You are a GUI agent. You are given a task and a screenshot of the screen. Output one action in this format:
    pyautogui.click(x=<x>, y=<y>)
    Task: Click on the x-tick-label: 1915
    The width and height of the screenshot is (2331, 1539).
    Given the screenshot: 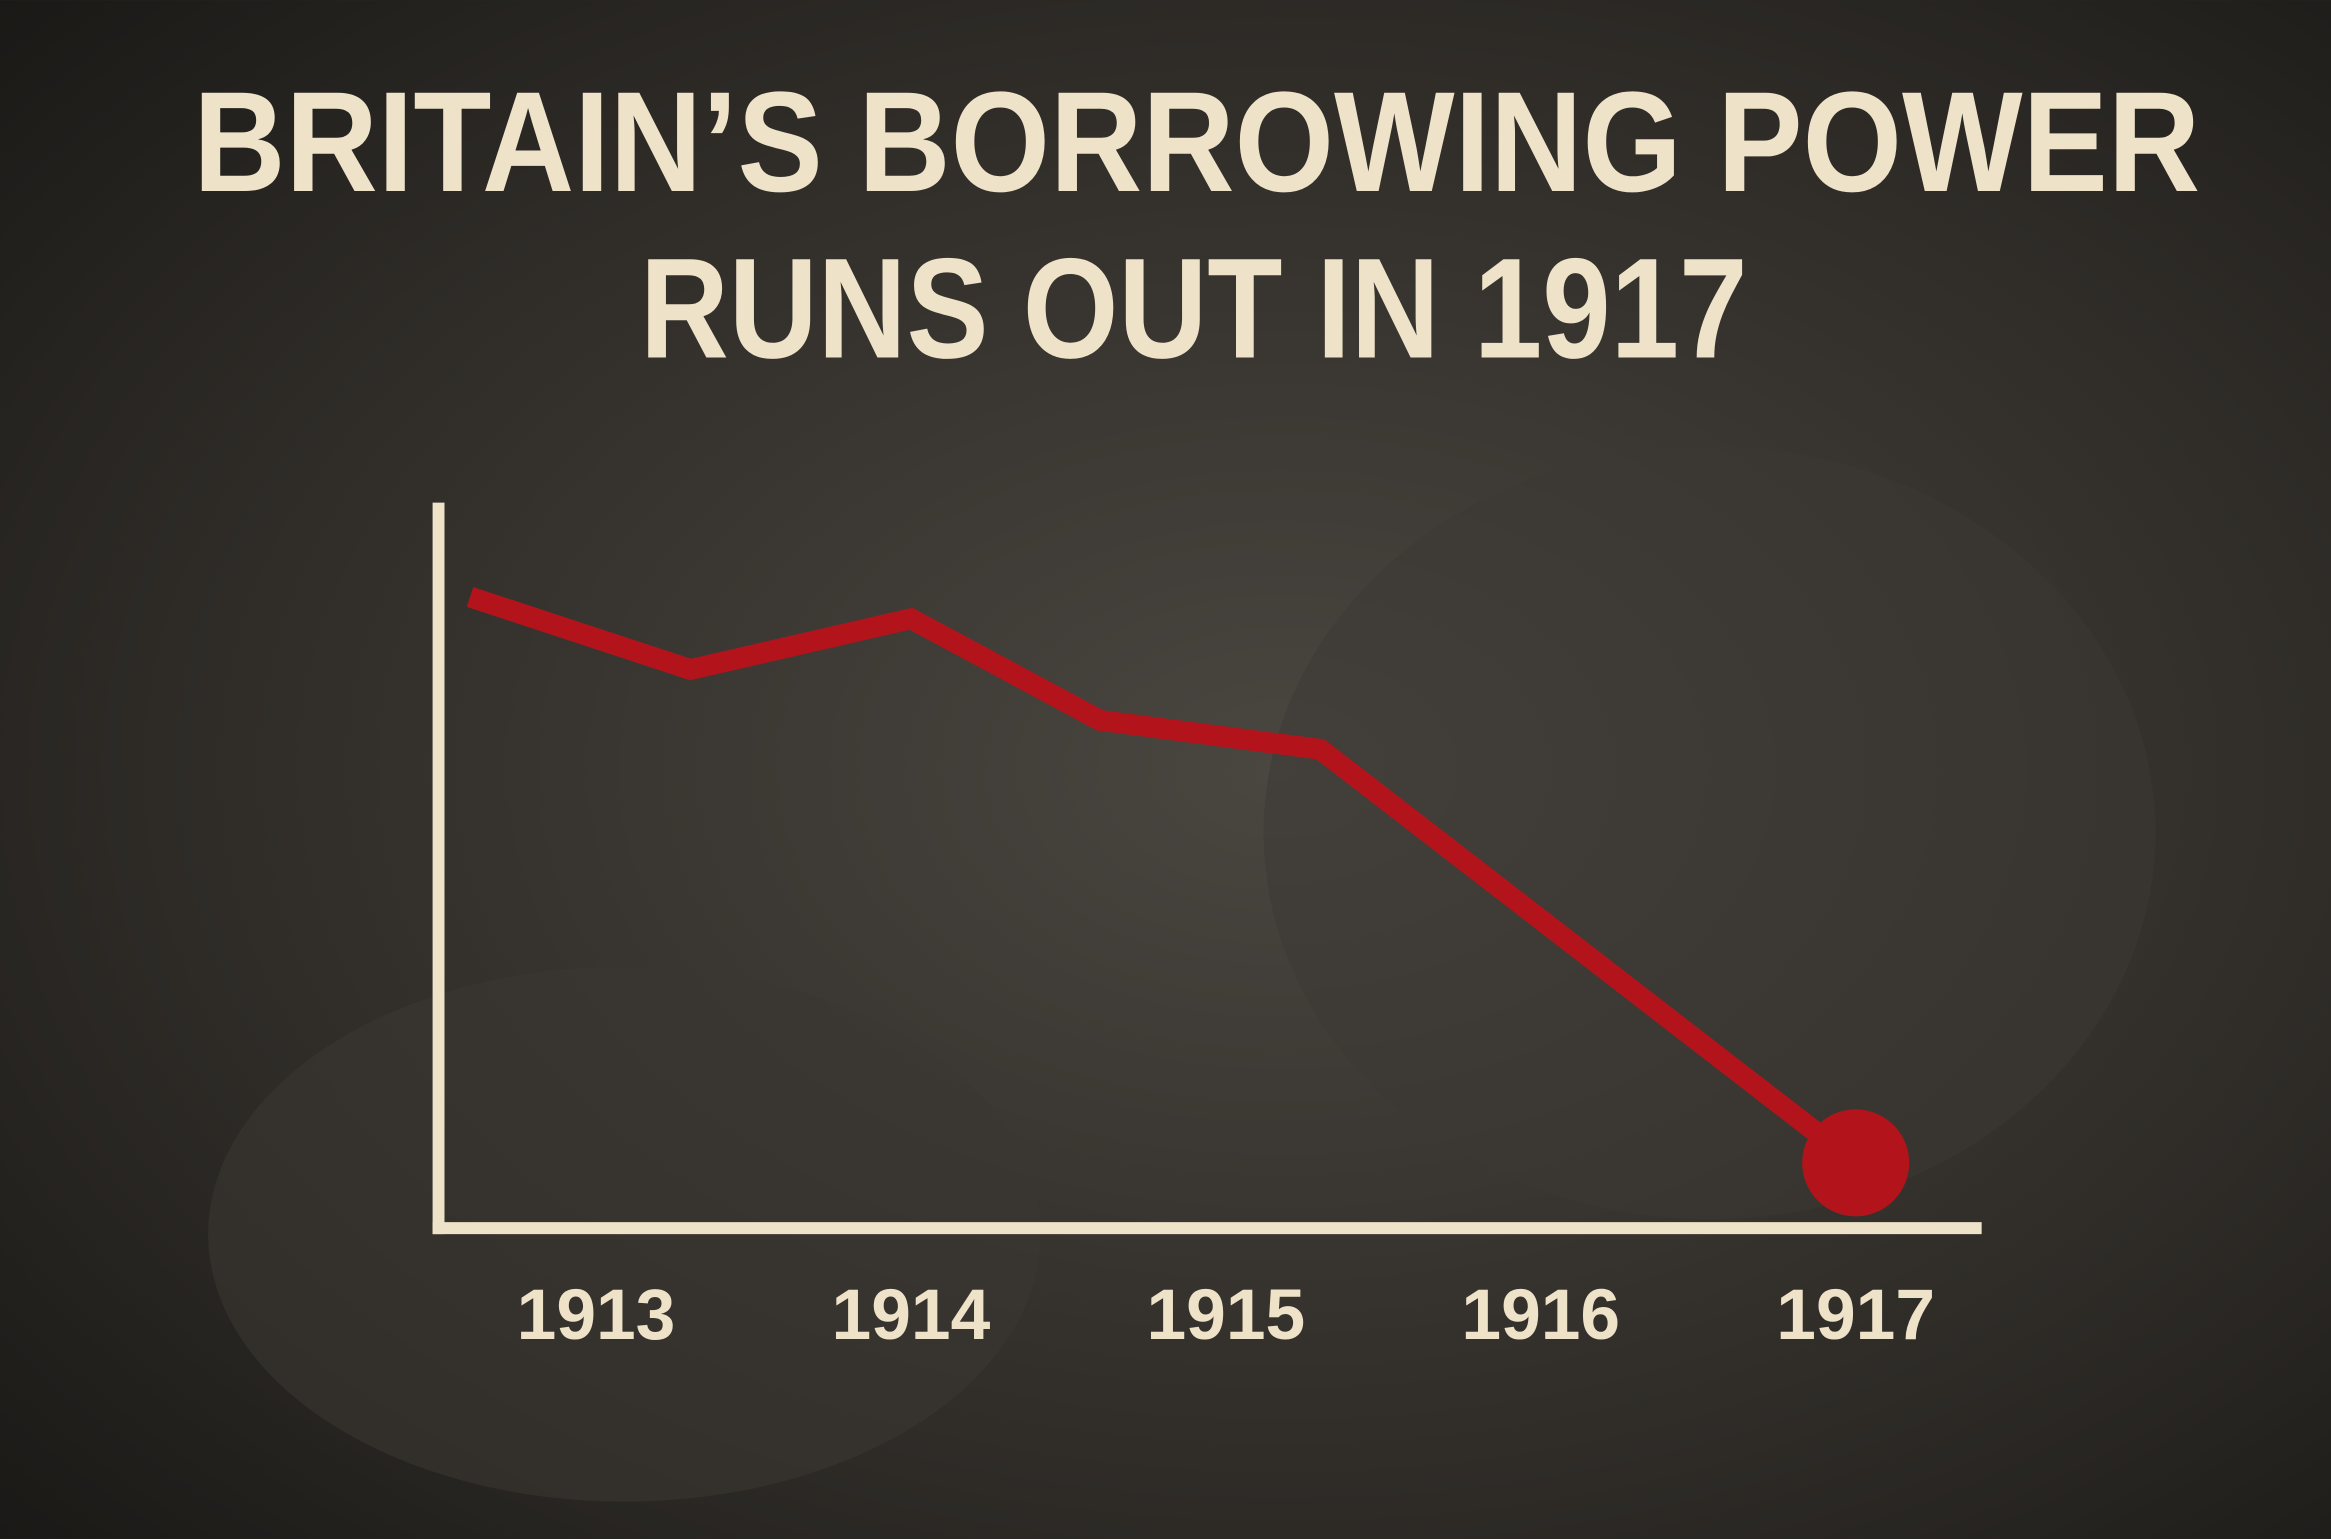 What is the action you would take?
    pyautogui.click(x=1225, y=1315)
    